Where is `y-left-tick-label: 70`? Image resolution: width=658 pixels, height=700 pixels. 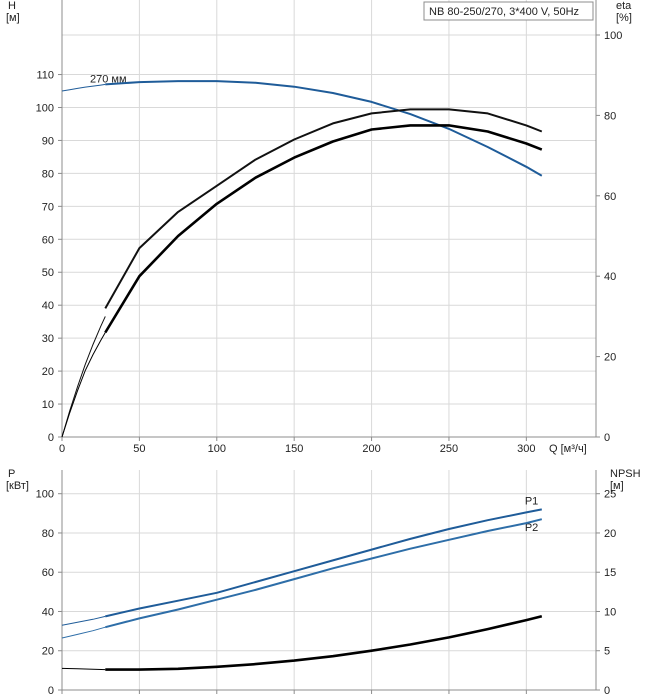
y-left-tick-label: 70 is located at coordinates (48, 207).